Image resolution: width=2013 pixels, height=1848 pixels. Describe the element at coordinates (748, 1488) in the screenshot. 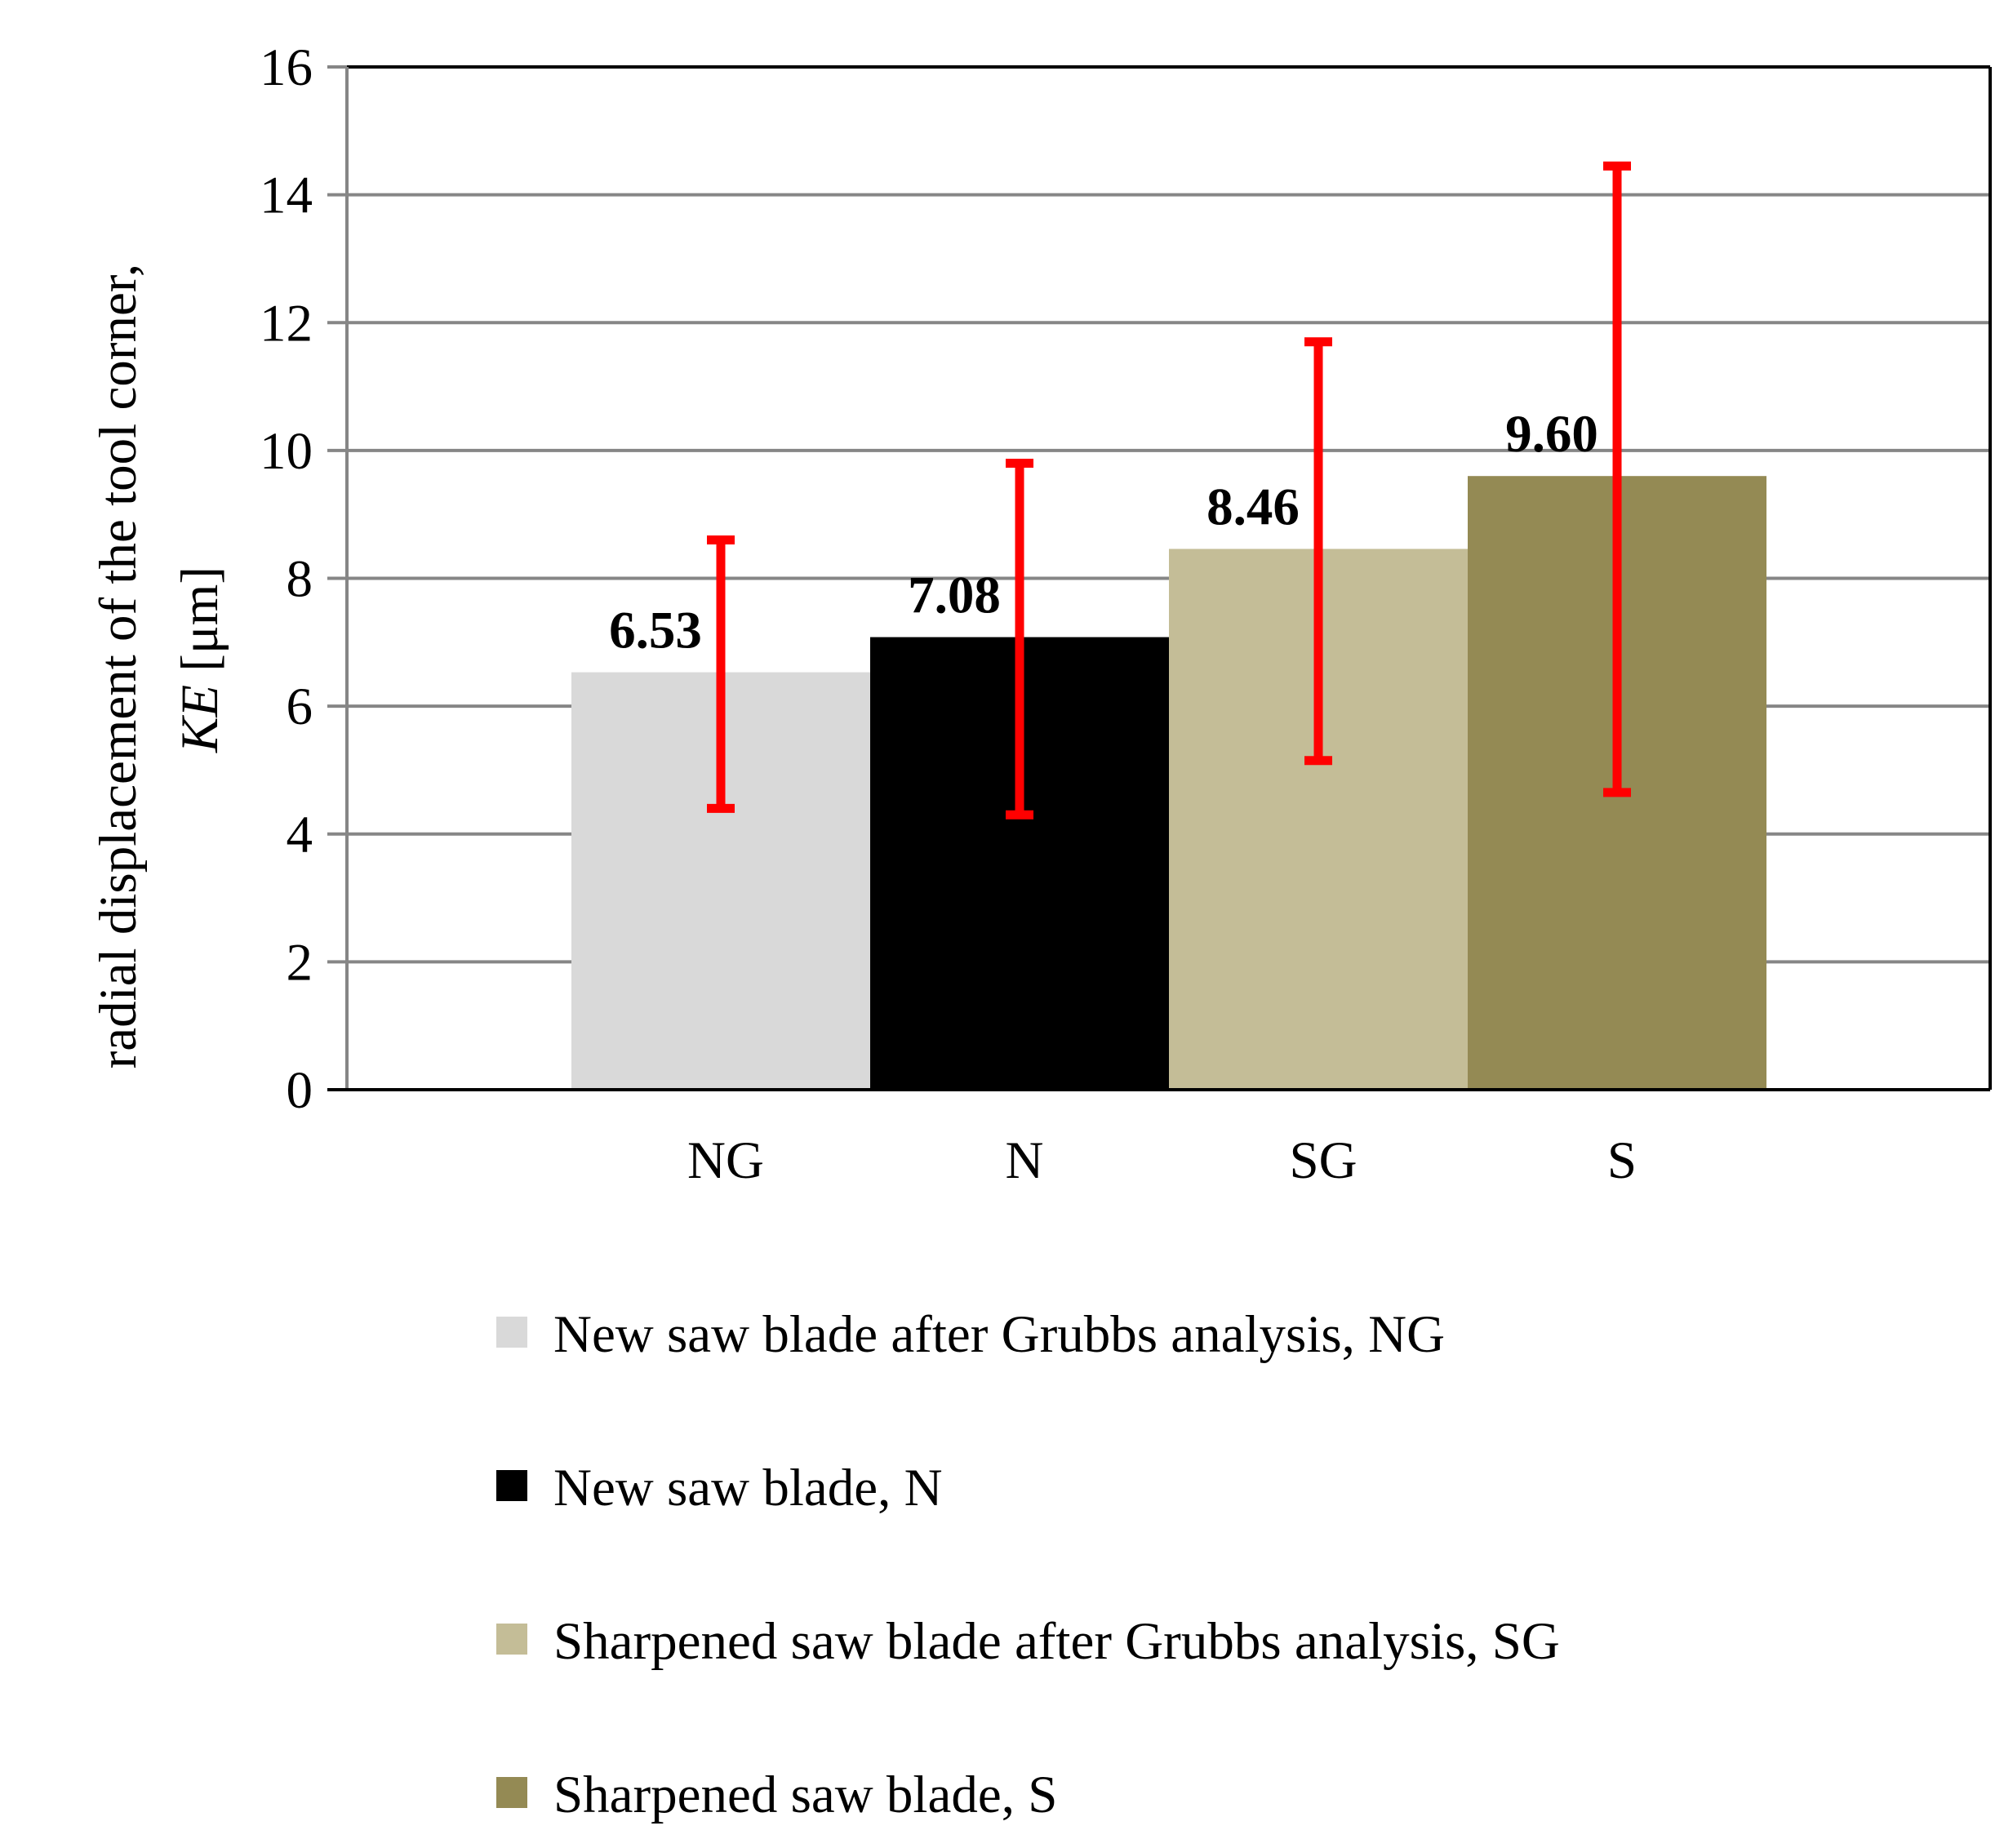

I see `legend-label: New saw blade, N` at that location.